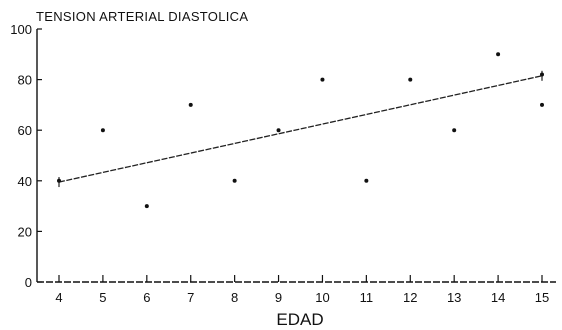  Describe the element at coordinates (102, 297) in the screenshot. I see `x-tick-label: 5` at that location.